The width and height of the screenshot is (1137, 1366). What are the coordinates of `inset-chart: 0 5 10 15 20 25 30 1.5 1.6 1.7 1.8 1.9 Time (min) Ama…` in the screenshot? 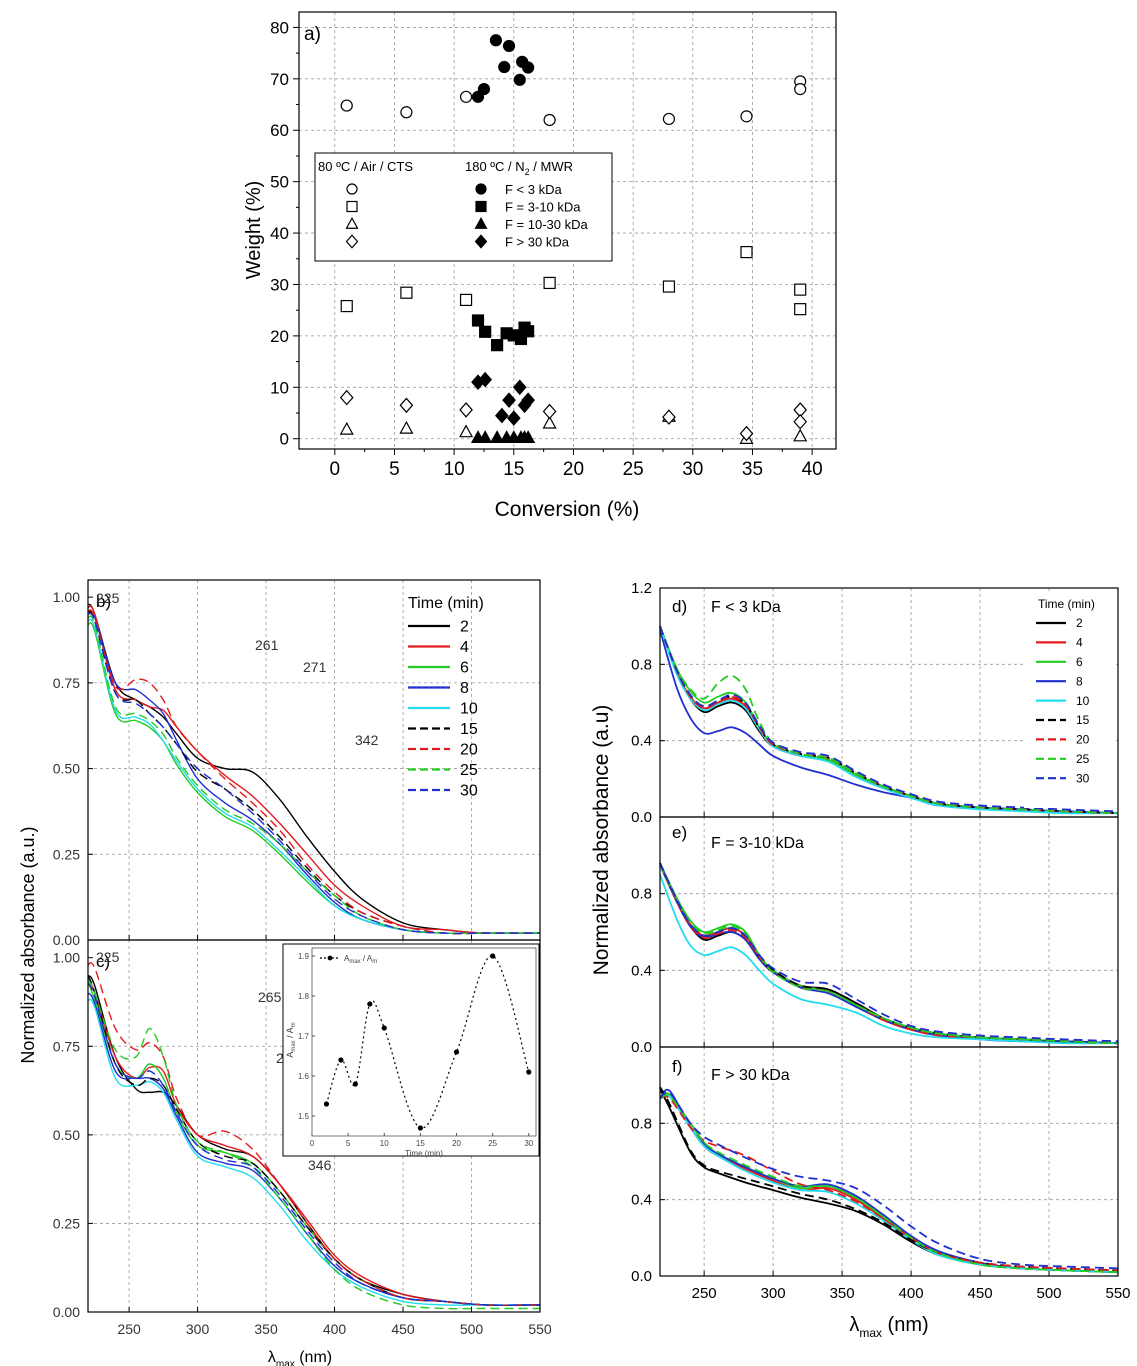 It's located at (411, 1050).